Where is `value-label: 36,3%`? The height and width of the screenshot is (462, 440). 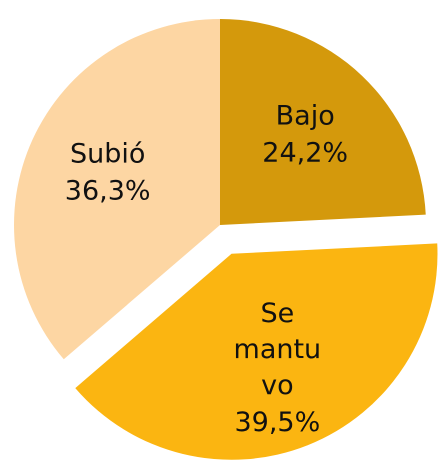 value-label: 36,3% is located at coordinates (107, 191).